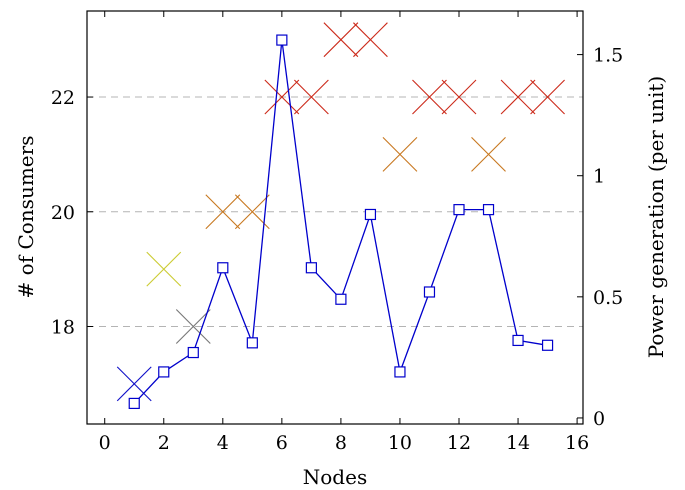  I want to click on x-tick-label: 12, so click(459, 443).